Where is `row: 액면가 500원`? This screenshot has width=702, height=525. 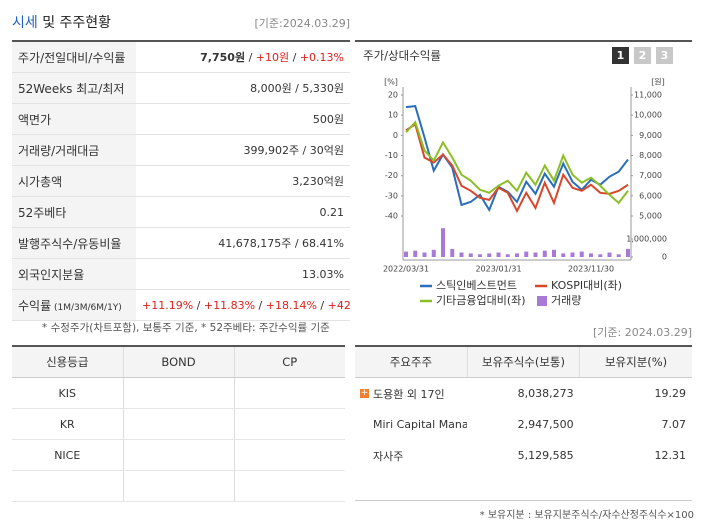
row: 액면가 500원 is located at coordinates (181, 119).